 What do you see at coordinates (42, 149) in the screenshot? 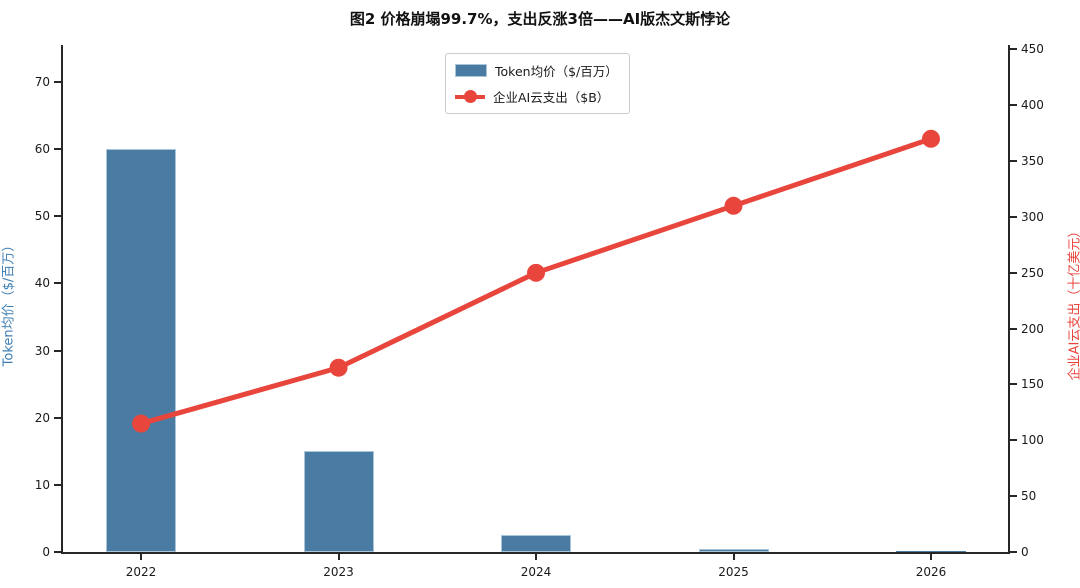
I see `left-tick-label: 60` at bounding box center [42, 149].